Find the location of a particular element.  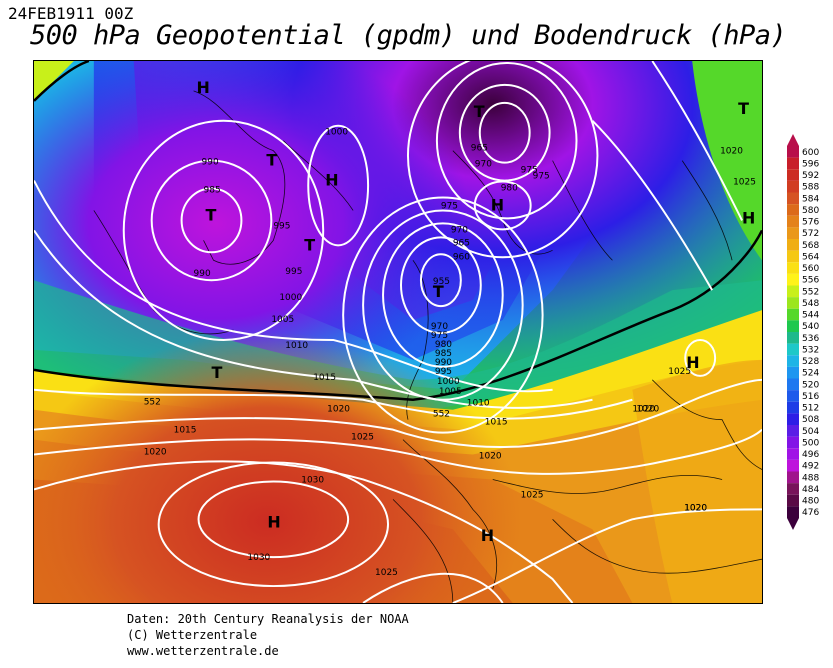

legend-label: 548 is located at coordinates (810, 304).